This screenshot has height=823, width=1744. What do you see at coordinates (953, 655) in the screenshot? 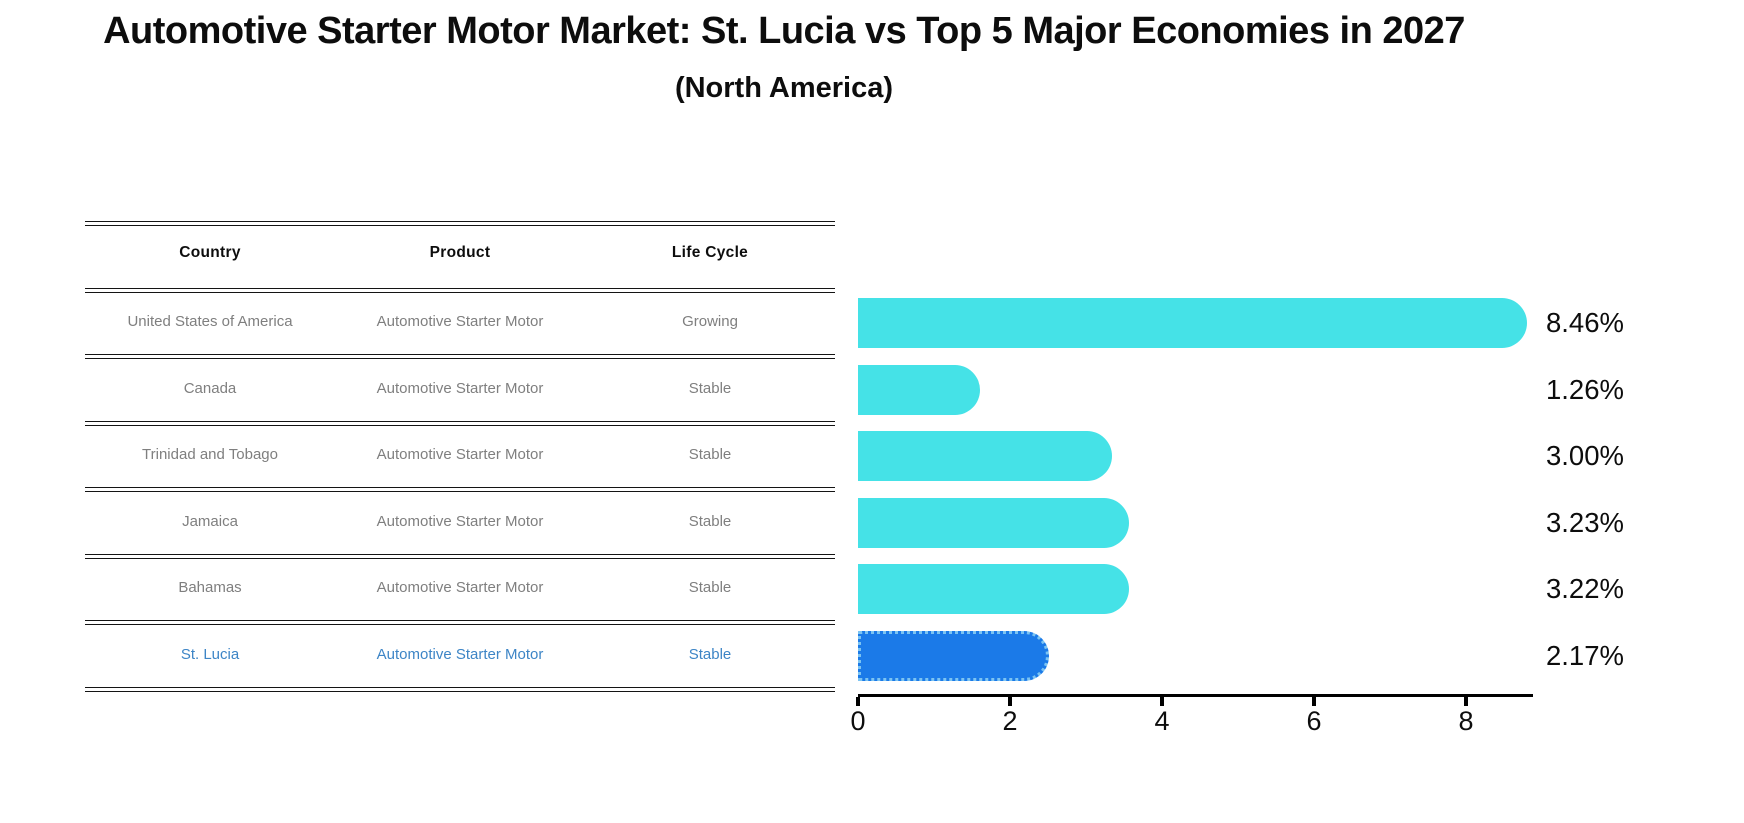
I see `bar-highlight` at bounding box center [953, 655].